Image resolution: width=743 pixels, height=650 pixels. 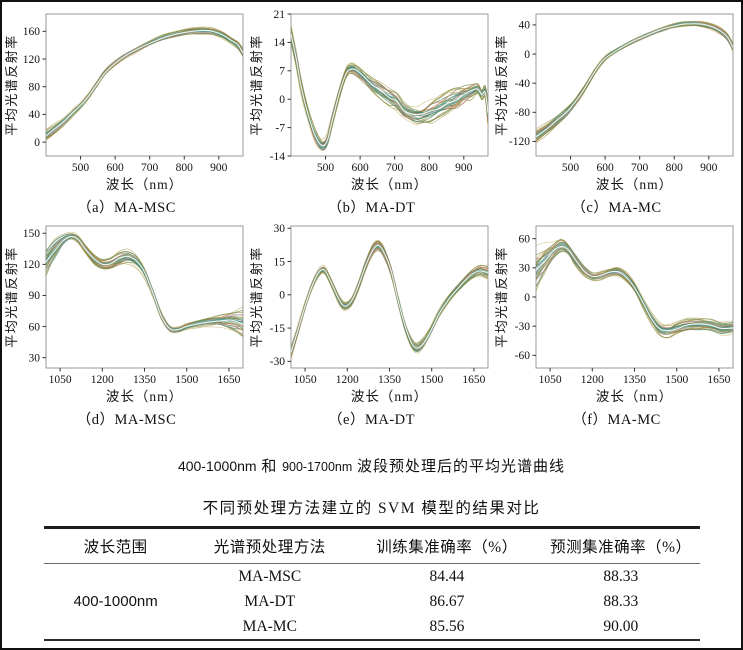 I want to click on svg-text: 21, so click(x=280, y=15).